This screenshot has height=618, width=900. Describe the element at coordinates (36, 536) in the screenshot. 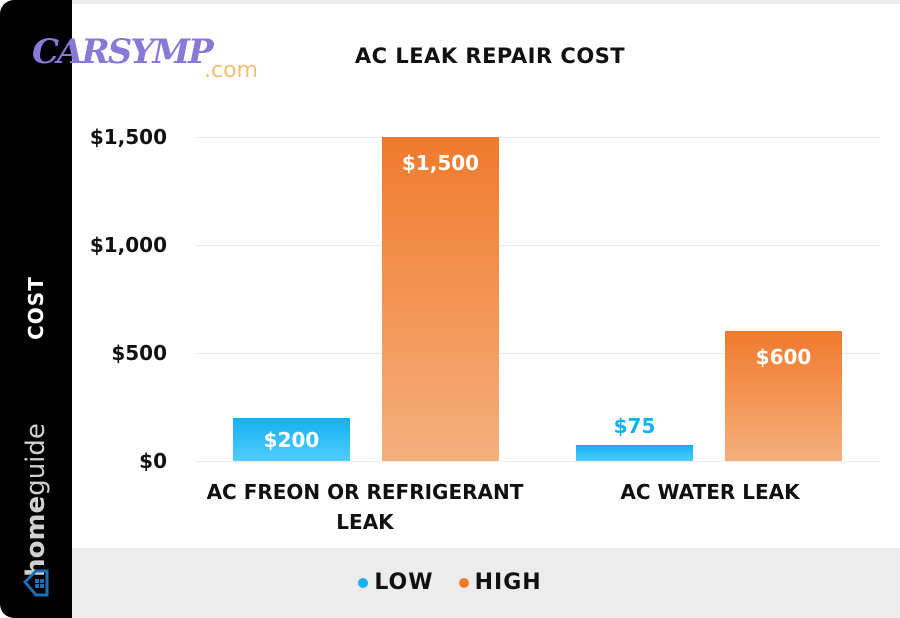

I see `brand-bold: home` at that location.